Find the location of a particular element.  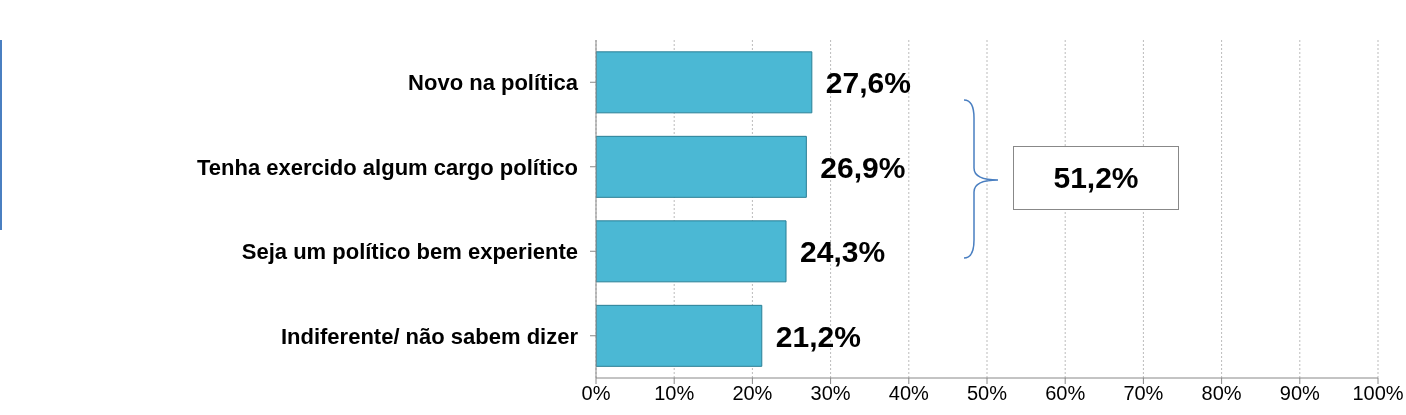

data-label: 26,9% is located at coordinates (863, 167).